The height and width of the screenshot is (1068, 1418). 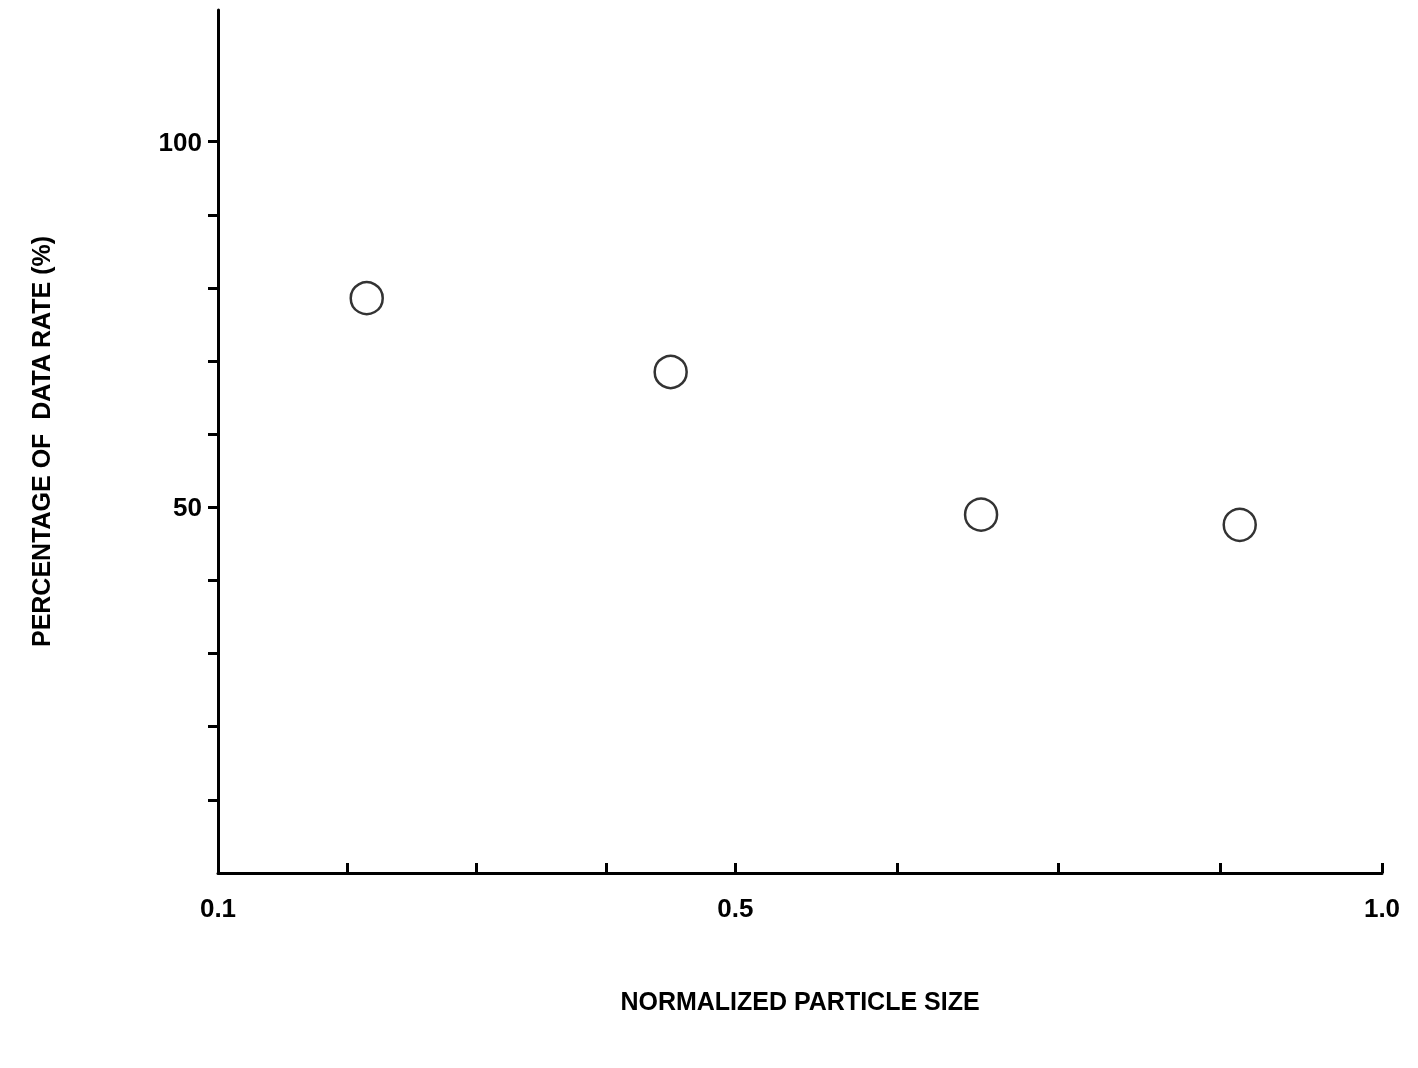 What do you see at coordinates (1382, 908) in the screenshot?
I see `x-tick-label: 1.0` at bounding box center [1382, 908].